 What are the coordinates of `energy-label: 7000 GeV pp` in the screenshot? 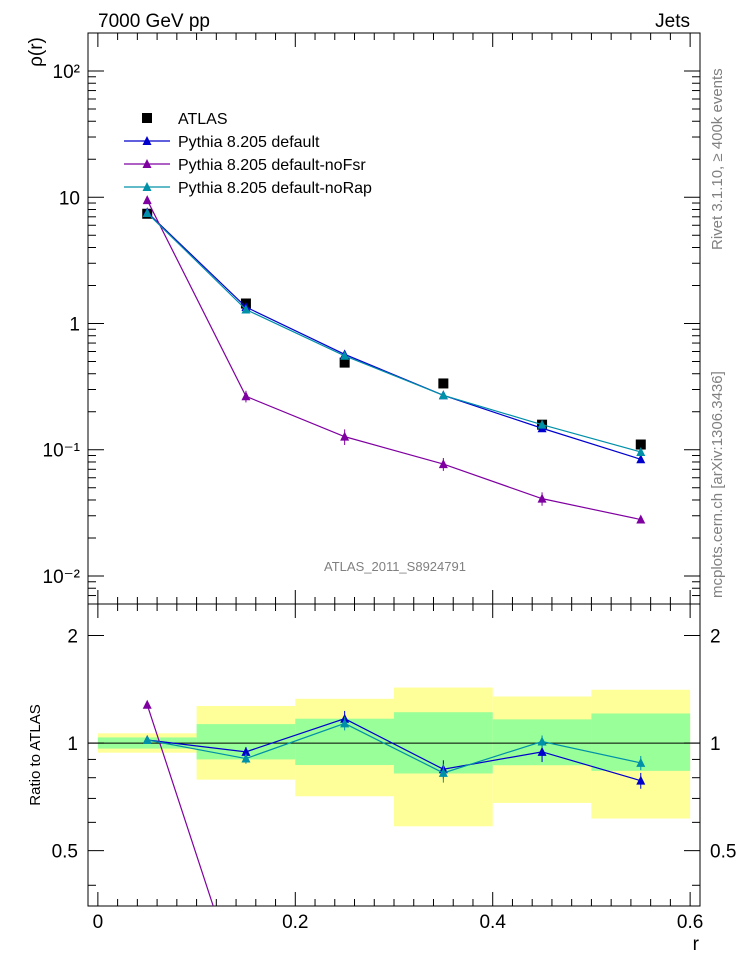 It's located at (154, 21).